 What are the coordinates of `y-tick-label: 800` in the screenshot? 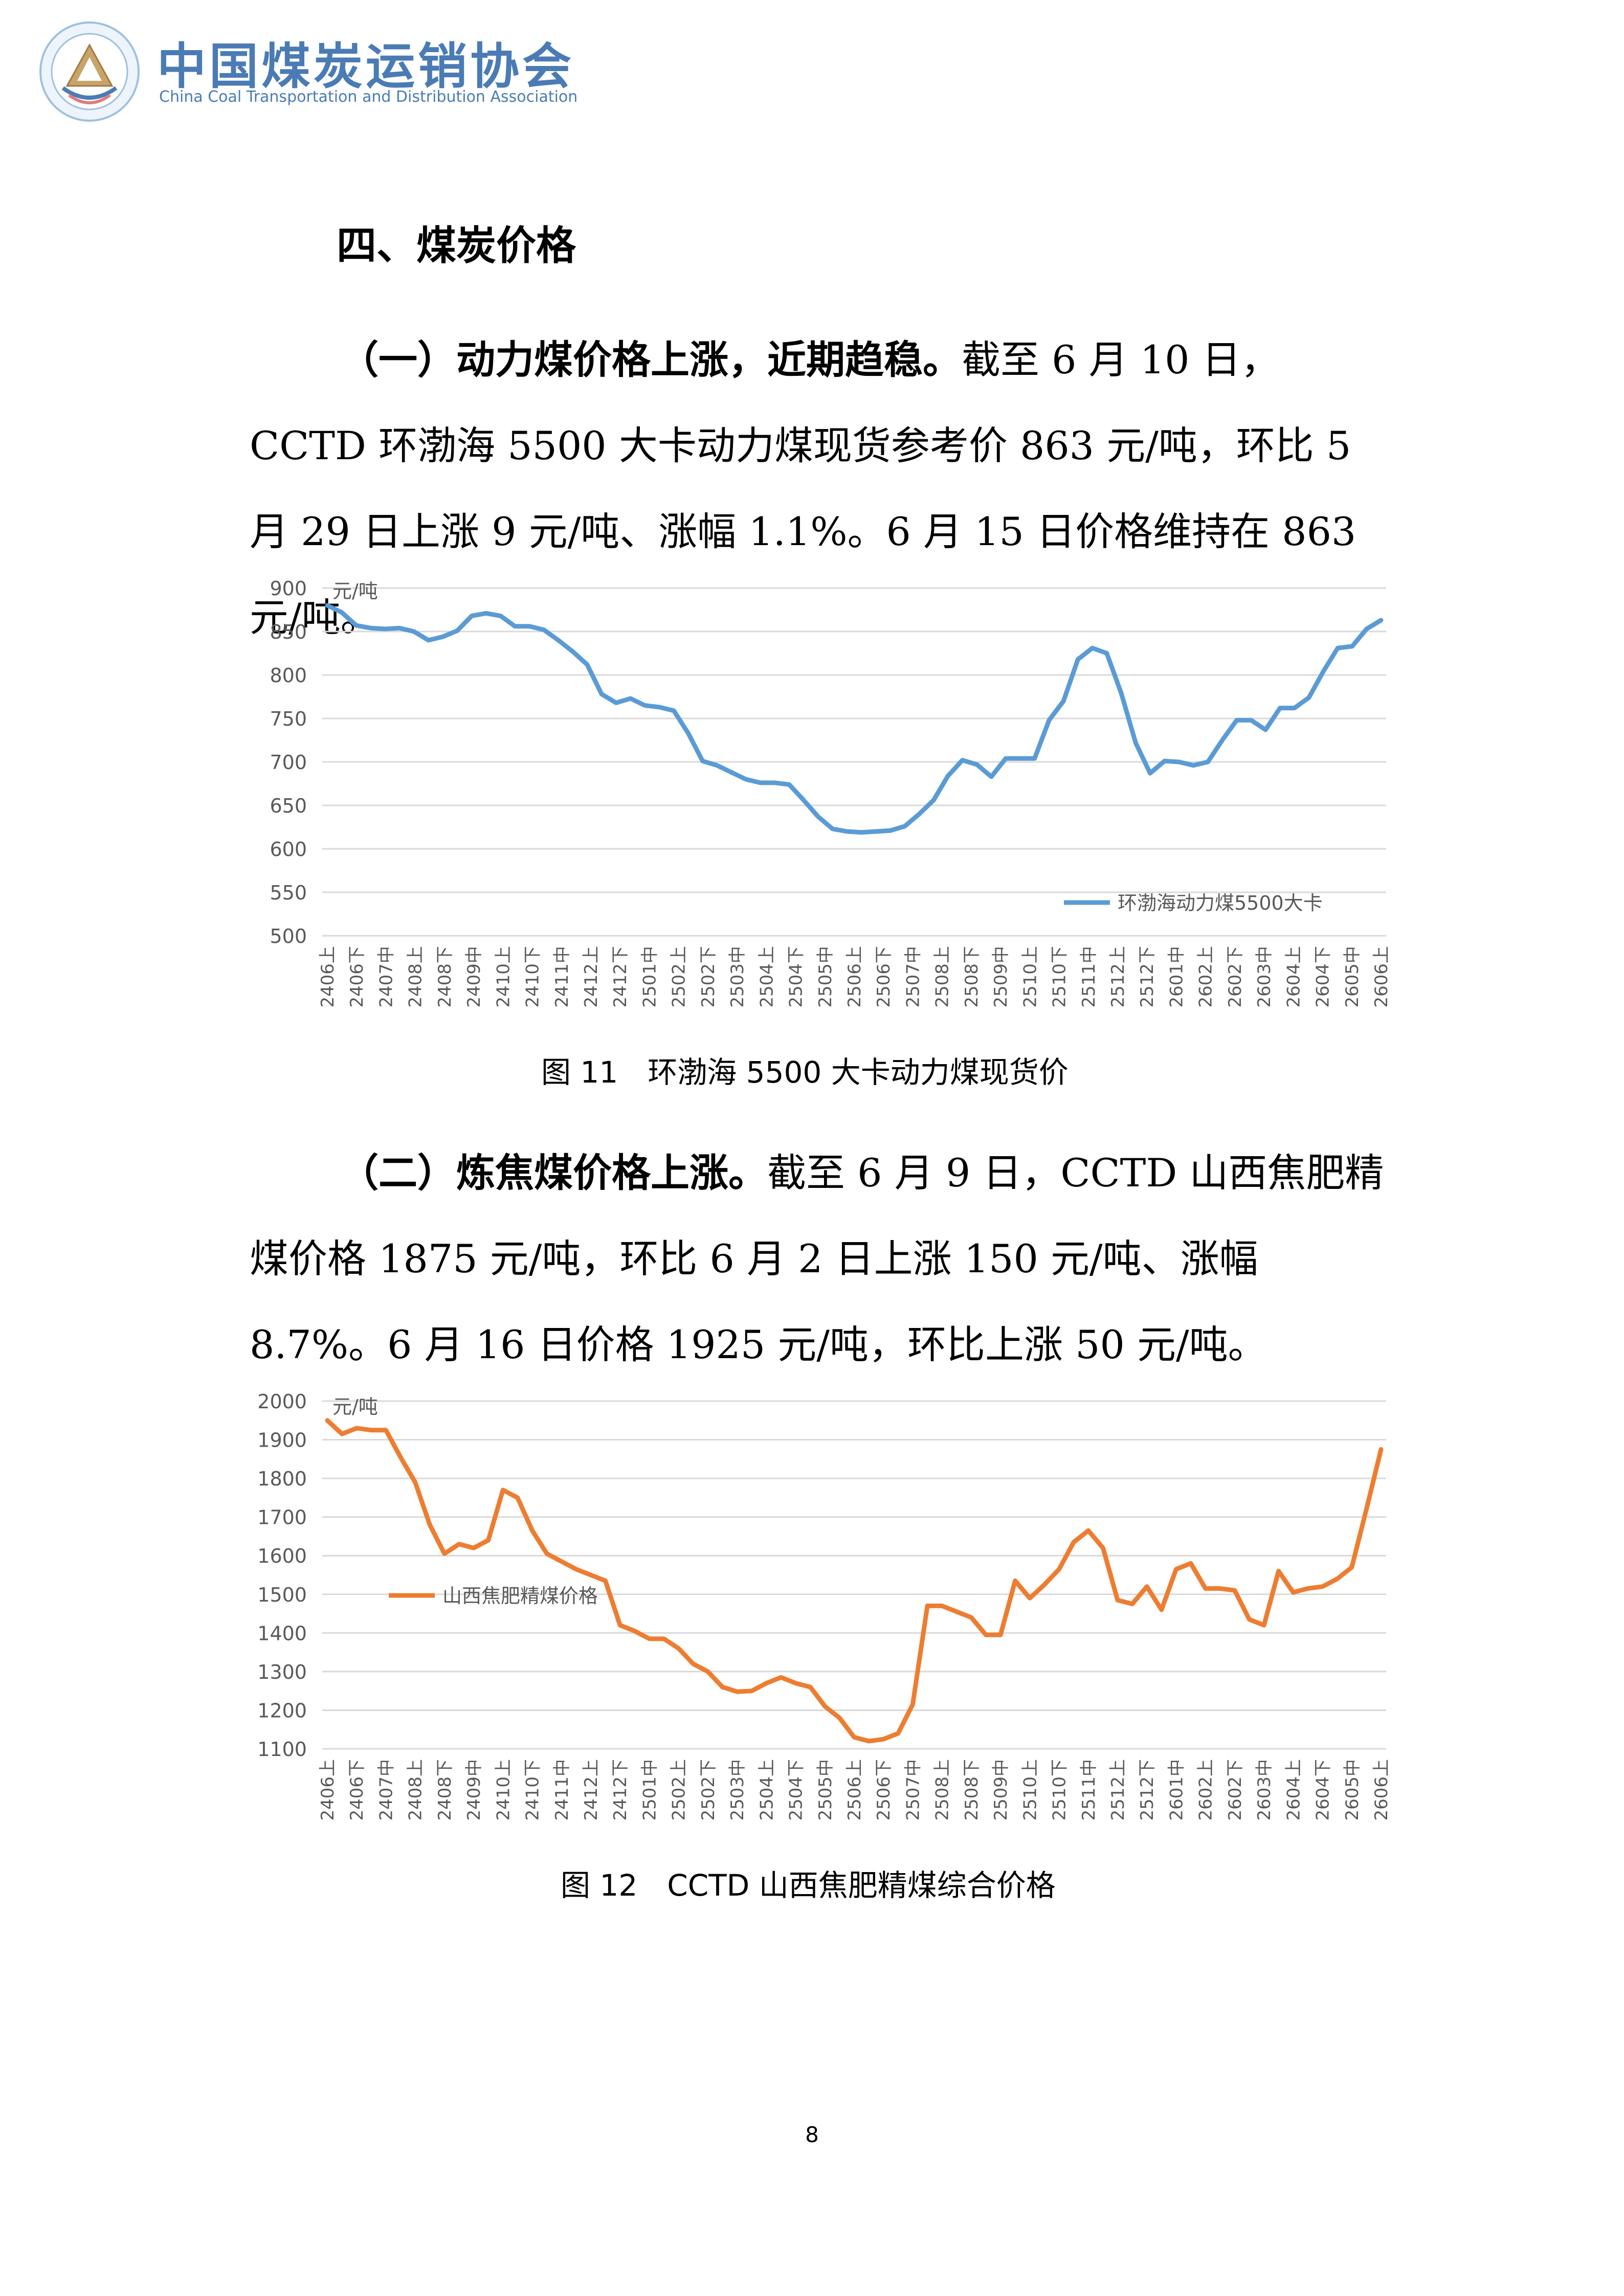 It's located at (288, 676).